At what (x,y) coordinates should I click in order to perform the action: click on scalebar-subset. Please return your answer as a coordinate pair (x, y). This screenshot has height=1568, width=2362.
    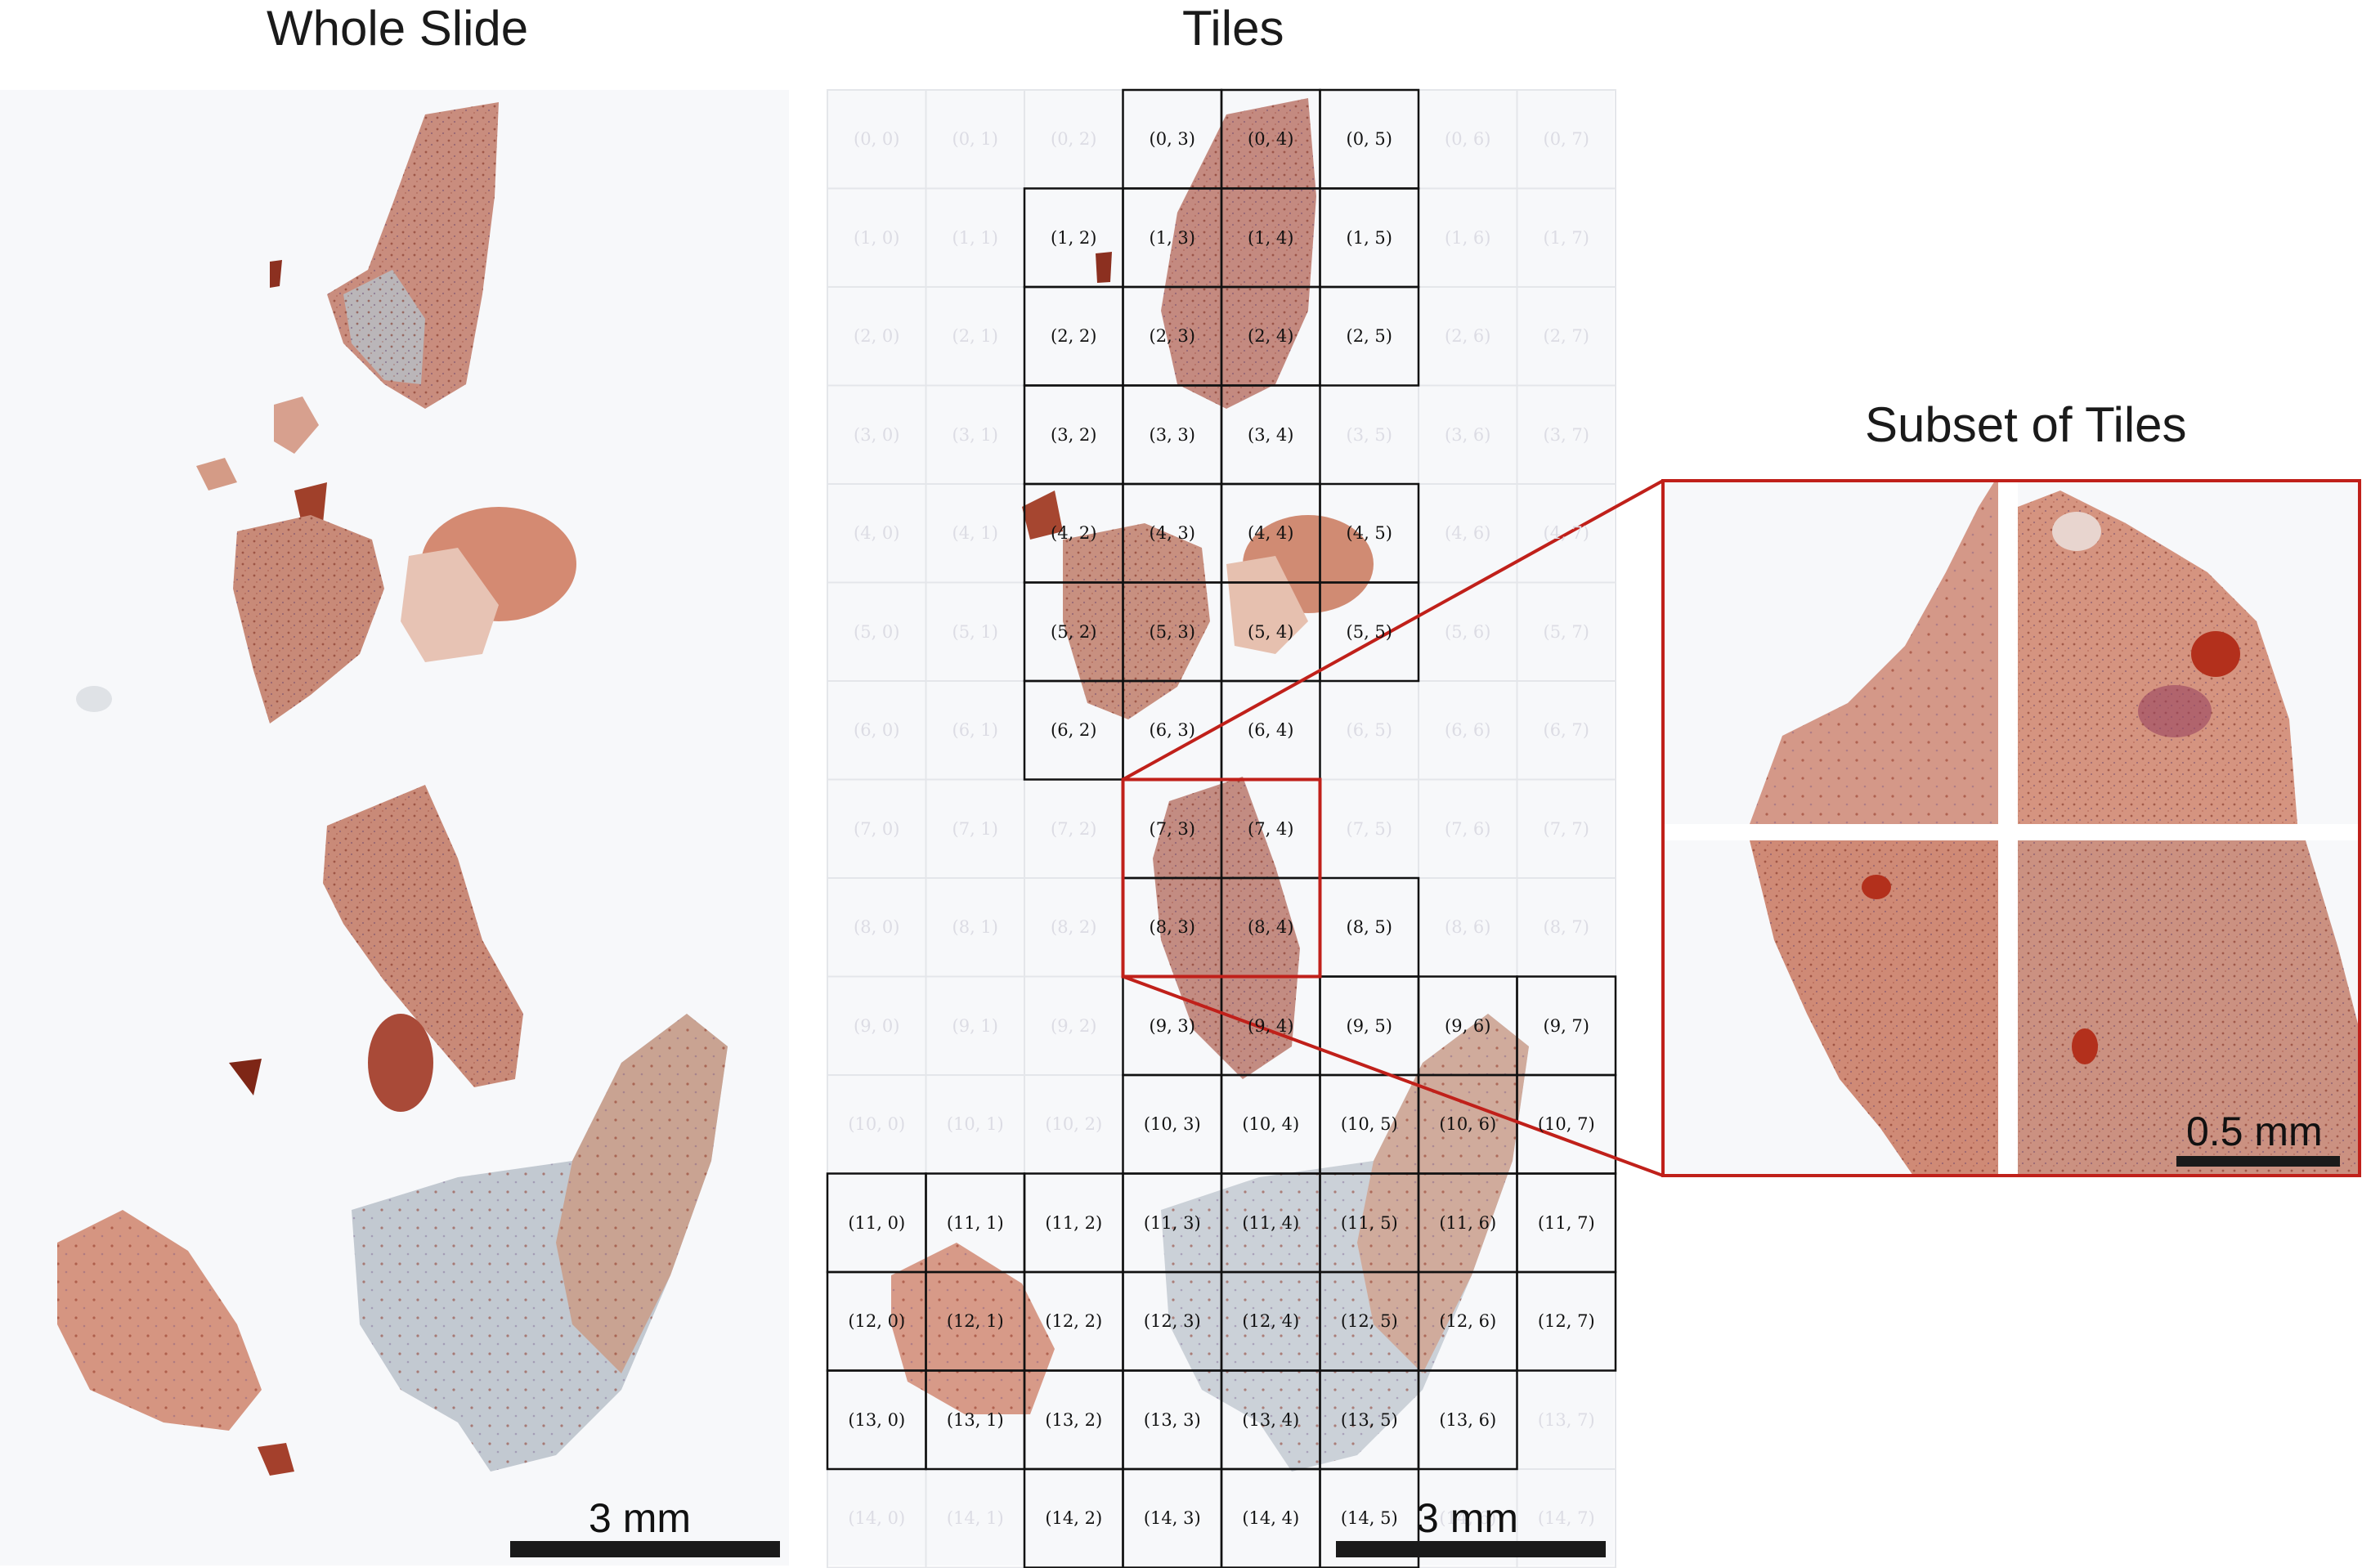
    Looking at the image, I should click on (2258, 1161).